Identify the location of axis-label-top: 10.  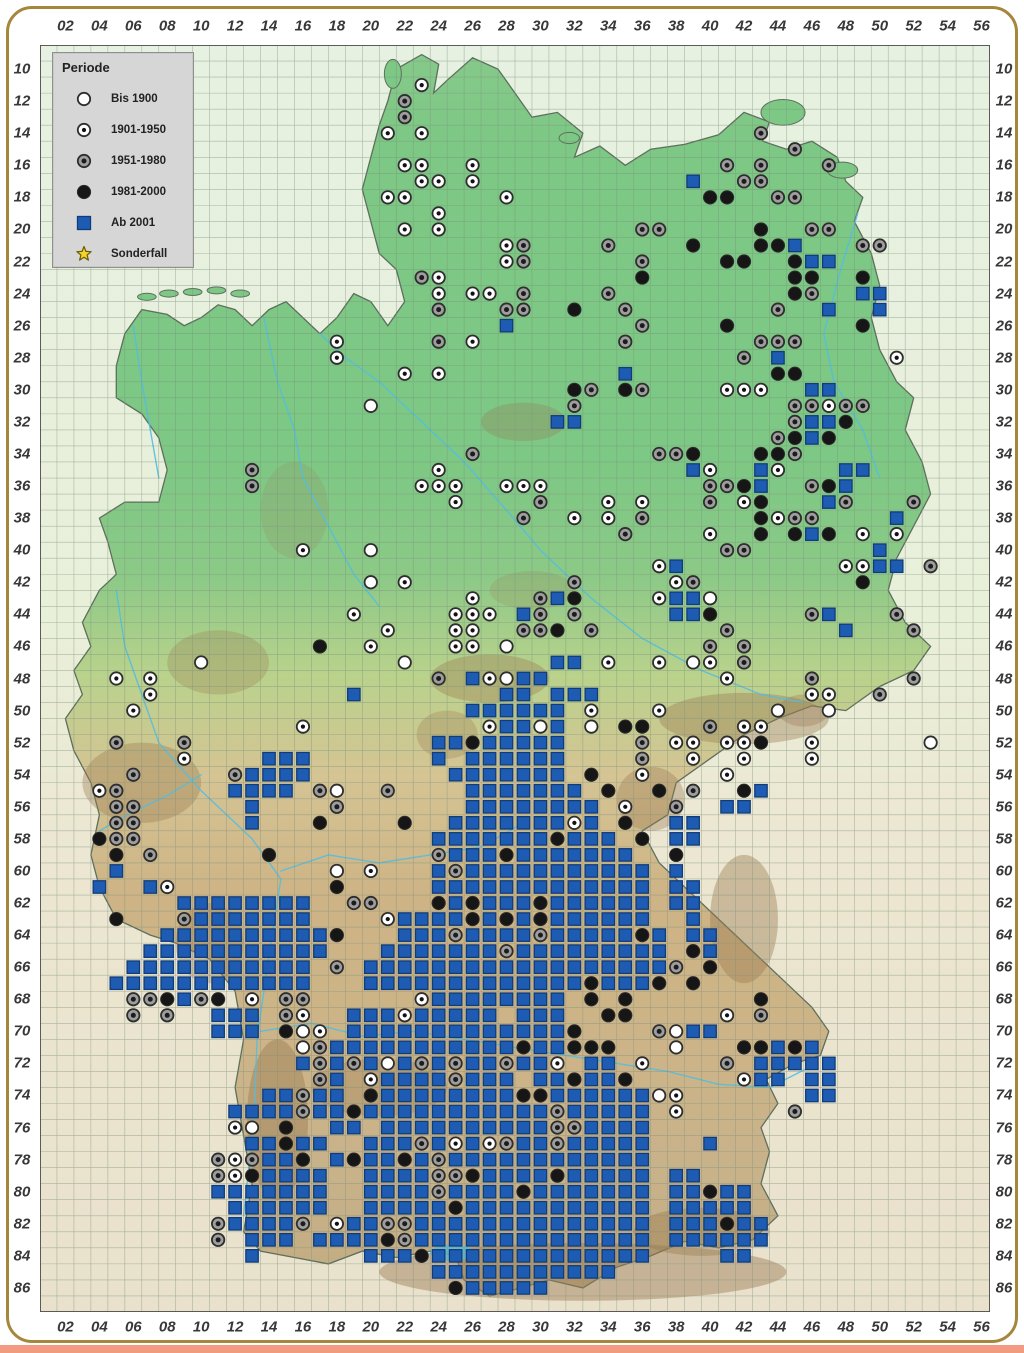
(201, 26).